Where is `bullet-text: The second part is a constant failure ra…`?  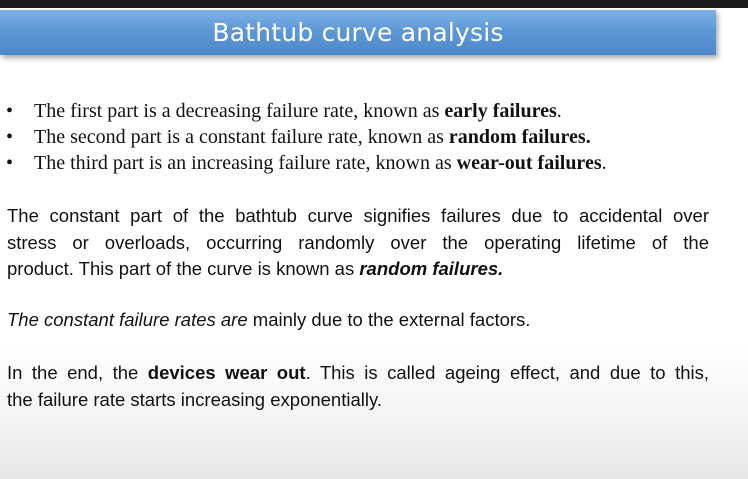 bullet-text: The second part is a constant failure ra… is located at coordinates (241, 137).